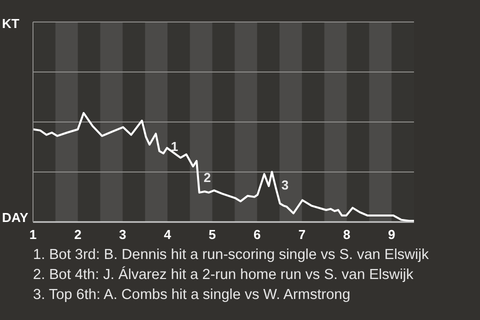 The width and height of the screenshot is (480, 320). I want to click on text: 3. Top 6th: A. Combs hit a single vs W. Armstrong, so click(192, 295).